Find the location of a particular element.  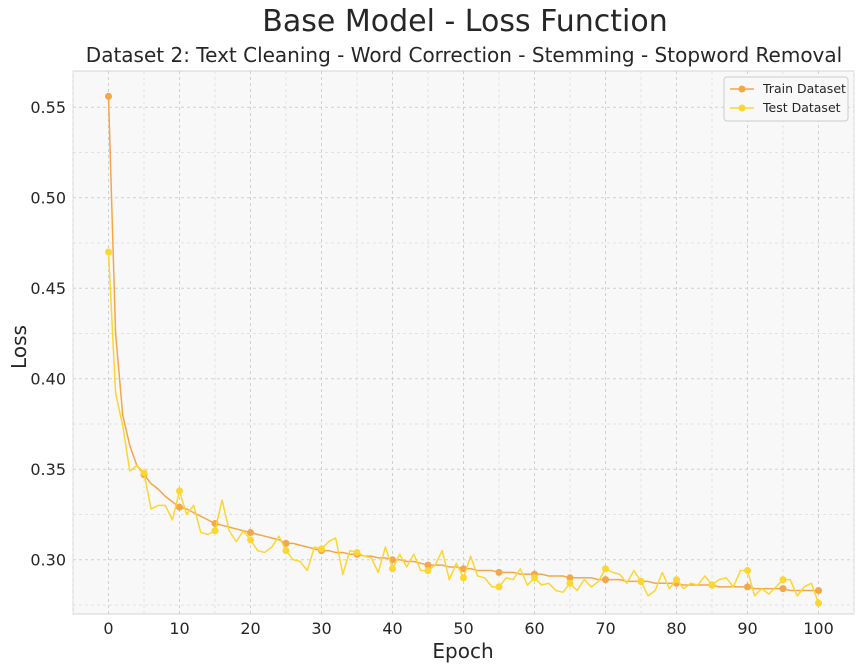

y-tick-label: 0.45 is located at coordinates (48, 288).